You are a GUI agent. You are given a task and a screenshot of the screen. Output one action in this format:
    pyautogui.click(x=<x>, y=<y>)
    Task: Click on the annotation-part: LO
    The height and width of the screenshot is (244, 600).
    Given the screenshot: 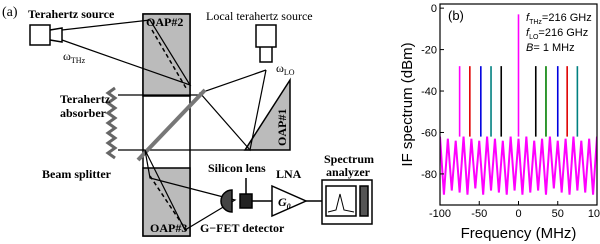 What is the action you would take?
    pyautogui.click(x=534, y=37)
    